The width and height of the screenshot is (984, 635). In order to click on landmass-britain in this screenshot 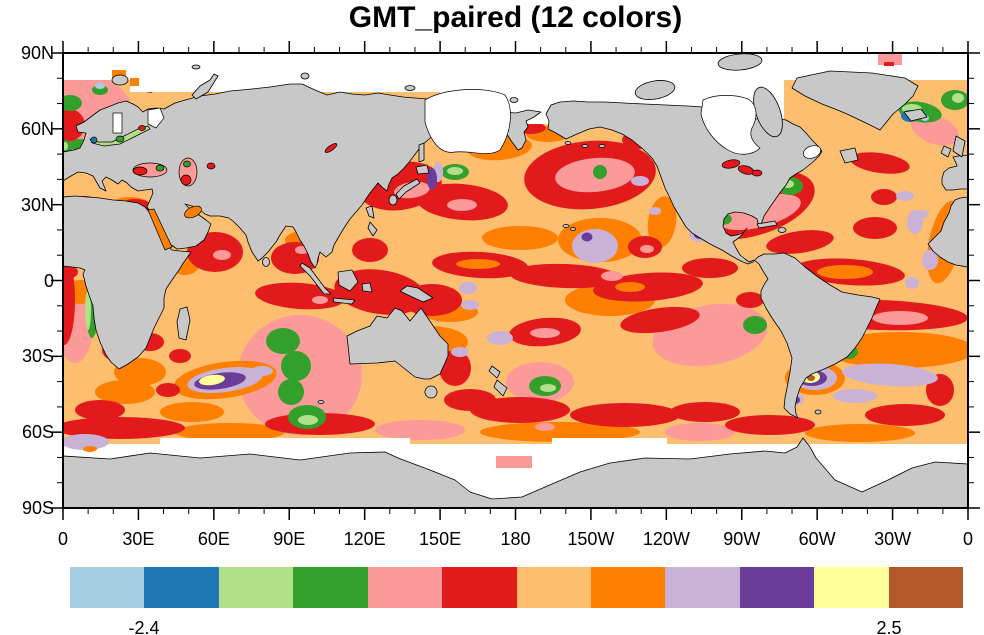, I will do `click(959, 146)`.